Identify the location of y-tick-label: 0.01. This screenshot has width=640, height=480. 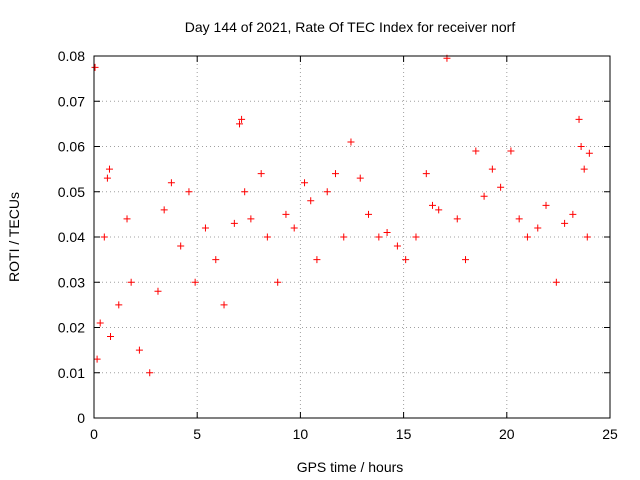
(71, 373).